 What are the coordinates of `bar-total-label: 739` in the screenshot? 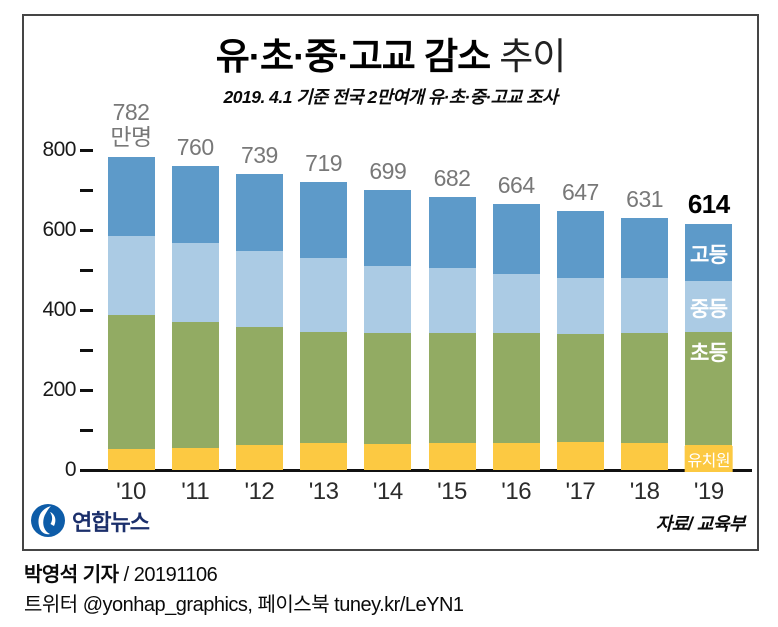 It's located at (259, 155).